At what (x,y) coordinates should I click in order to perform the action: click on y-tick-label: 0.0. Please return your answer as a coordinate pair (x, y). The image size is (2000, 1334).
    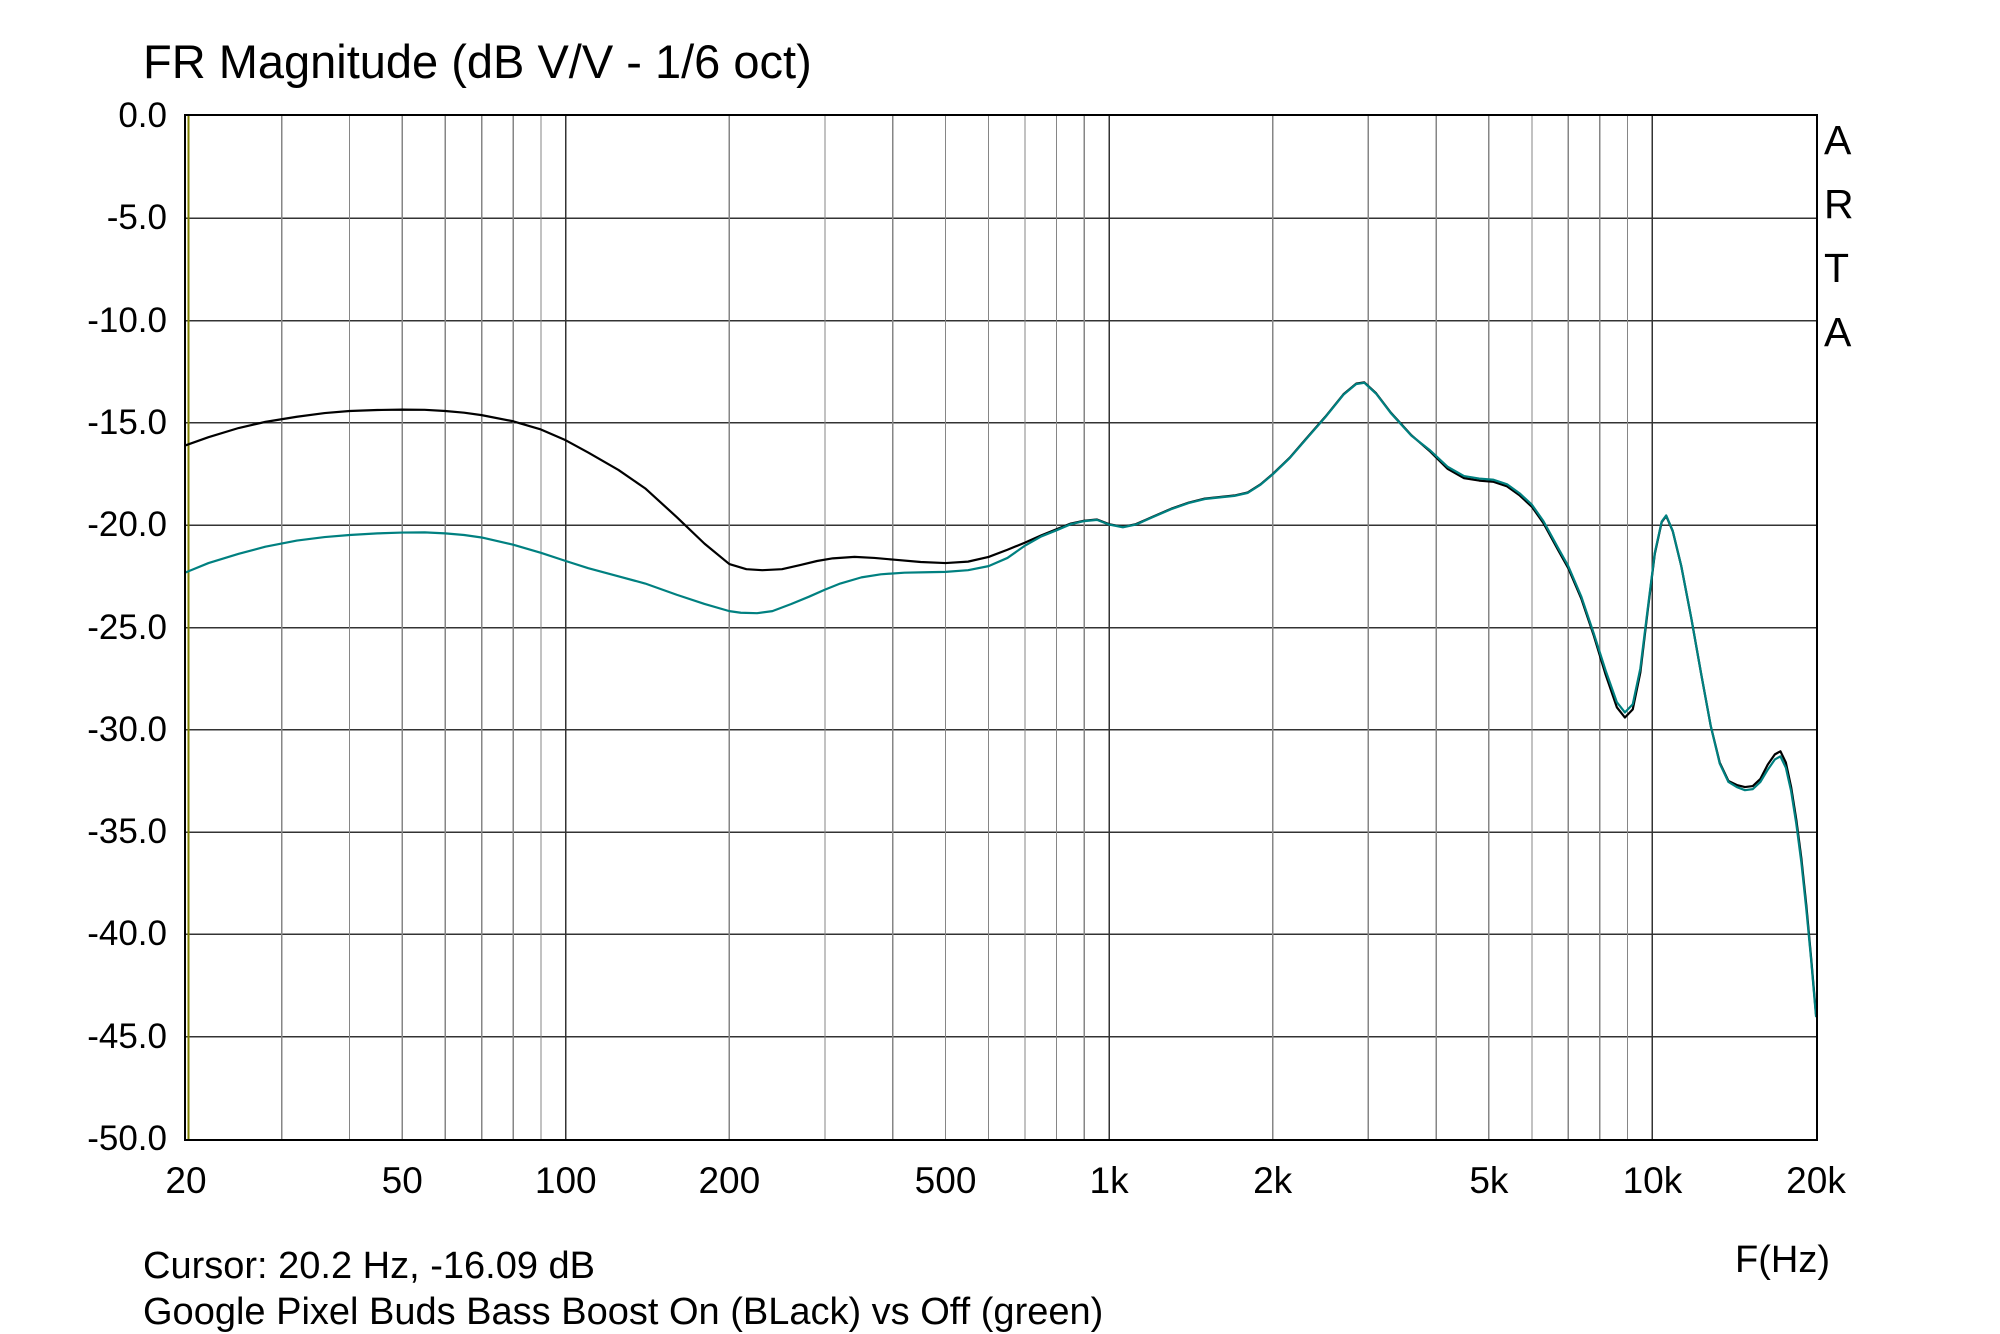
    Looking at the image, I should click on (142, 115).